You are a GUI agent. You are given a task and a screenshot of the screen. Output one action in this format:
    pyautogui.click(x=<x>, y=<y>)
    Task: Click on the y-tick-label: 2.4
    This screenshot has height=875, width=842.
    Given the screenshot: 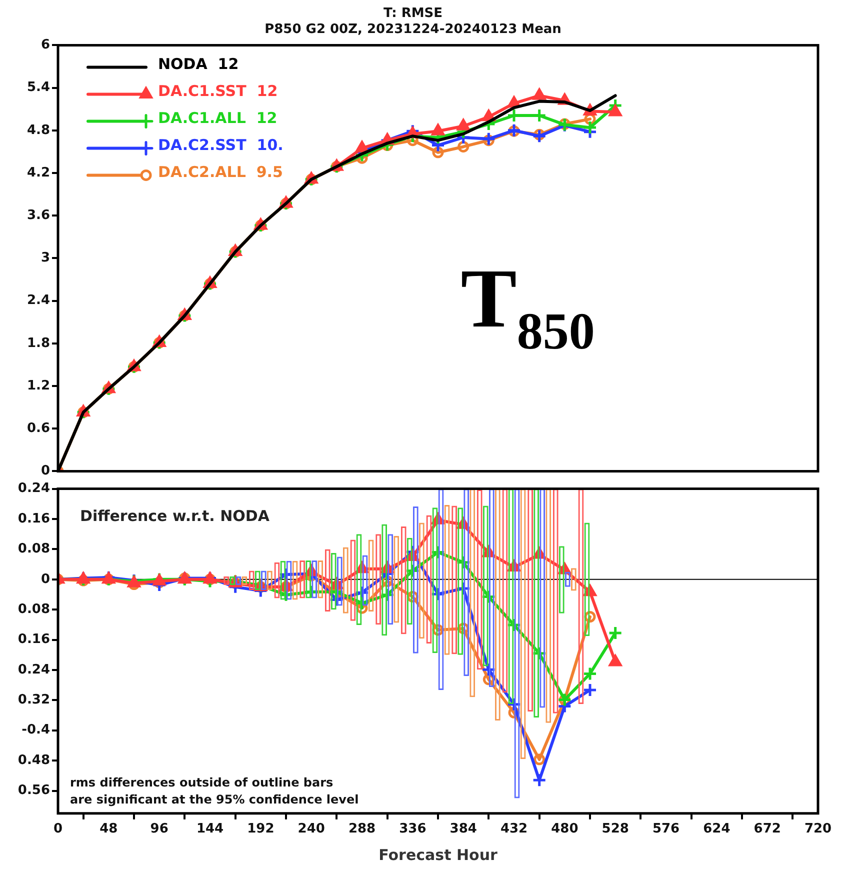 What is the action you would take?
    pyautogui.click(x=38, y=300)
    